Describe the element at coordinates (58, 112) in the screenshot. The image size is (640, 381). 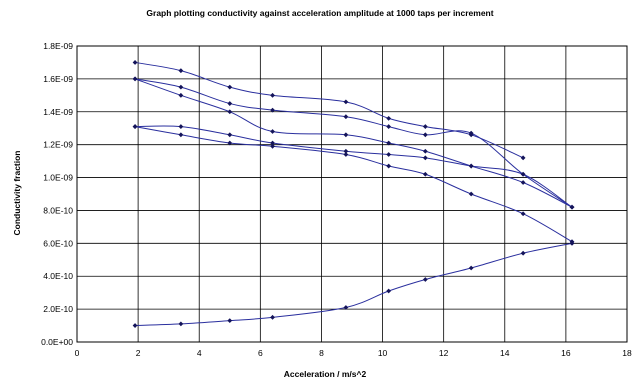
I see `y-tick-label: 1.4E-09` at that location.